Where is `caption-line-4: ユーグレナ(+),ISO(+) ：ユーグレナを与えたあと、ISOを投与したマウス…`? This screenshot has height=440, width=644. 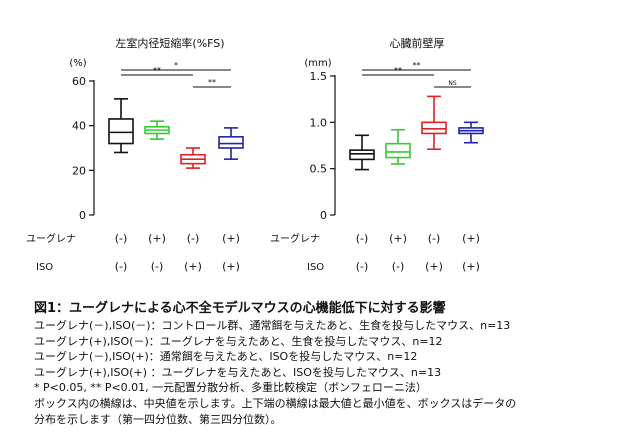 caption-line-4: ユーグレナ(+),ISO(+) ：ユーグレナを与えたあと、ISOを投与したマウス… is located at coordinates (238, 372).